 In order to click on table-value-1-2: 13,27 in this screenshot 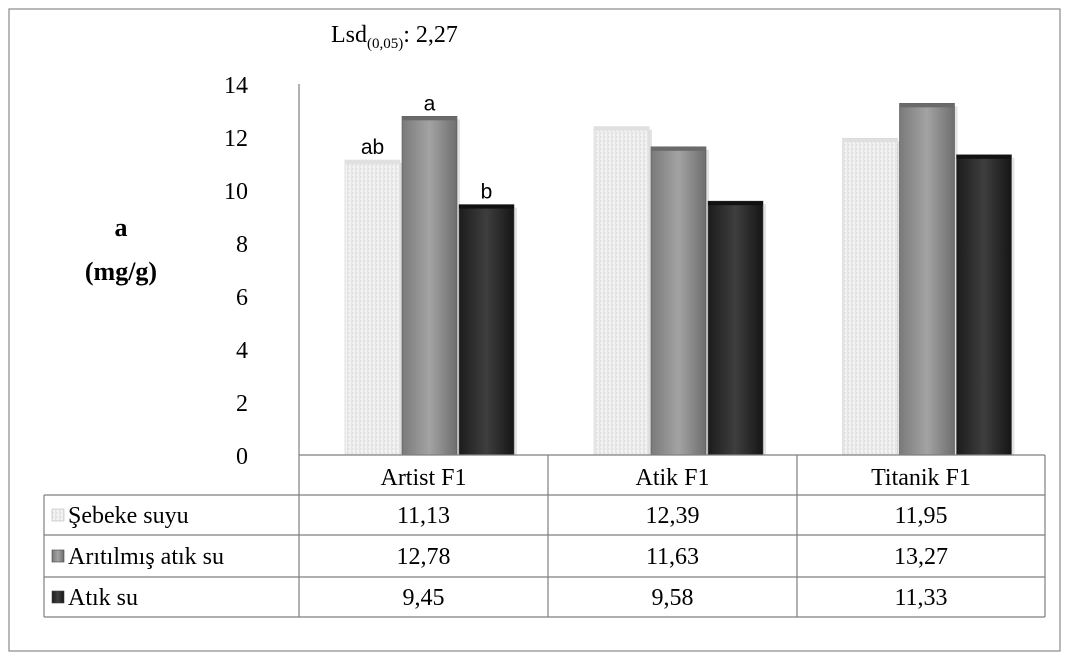, I will do `click(921, 557)`.